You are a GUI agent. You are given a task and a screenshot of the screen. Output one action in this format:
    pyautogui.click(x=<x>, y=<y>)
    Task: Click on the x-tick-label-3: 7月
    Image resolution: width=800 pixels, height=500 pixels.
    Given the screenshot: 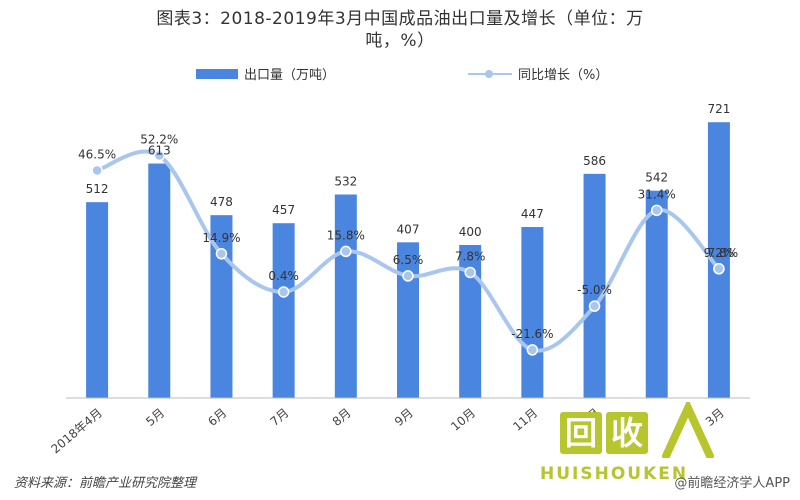 What is the action you would take?
    pyautogui.click(x=280, y=417)
    